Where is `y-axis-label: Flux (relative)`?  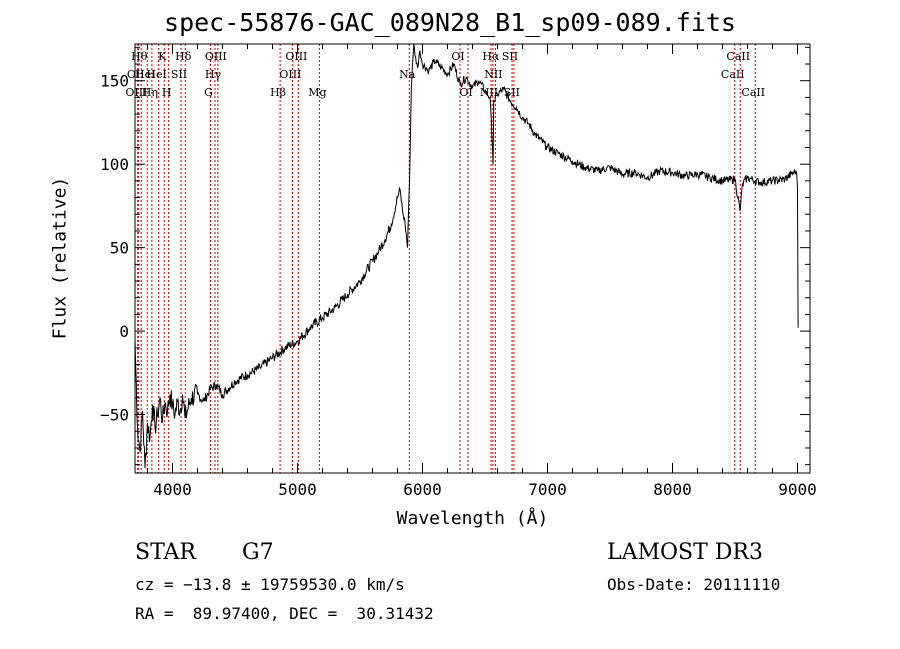 y-axis-label: Flux (relative) is located at coordinates (60, 258).